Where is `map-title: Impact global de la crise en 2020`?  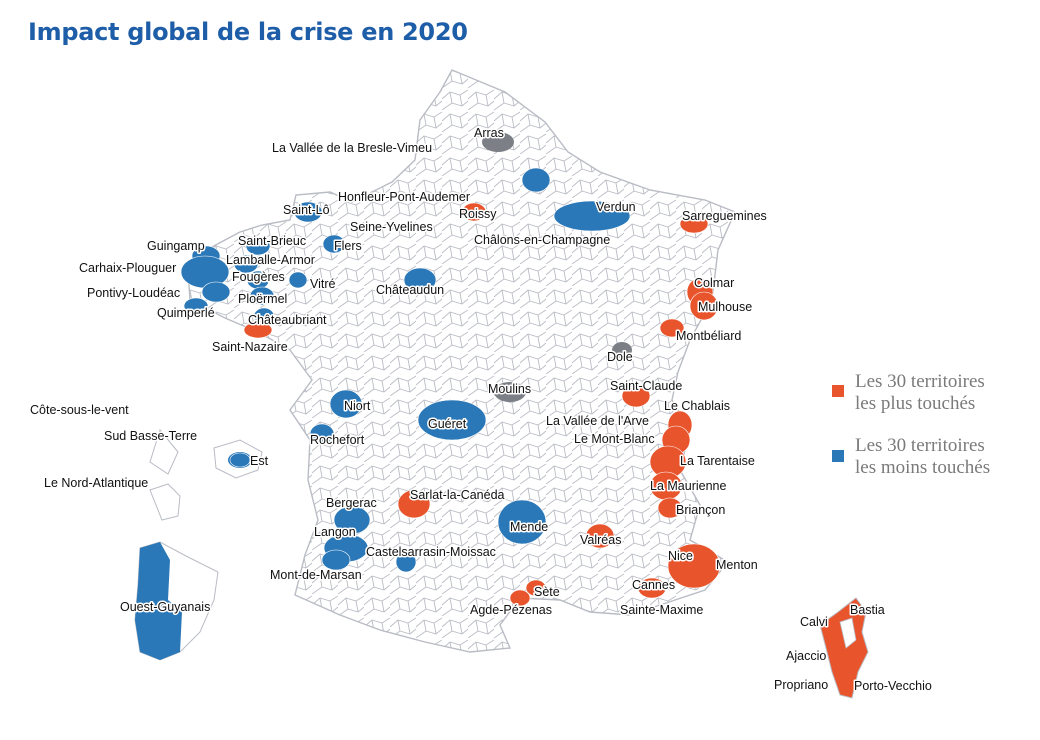 map-title: Impact global de la crise en 2020 is located at coordinates (248, 32).